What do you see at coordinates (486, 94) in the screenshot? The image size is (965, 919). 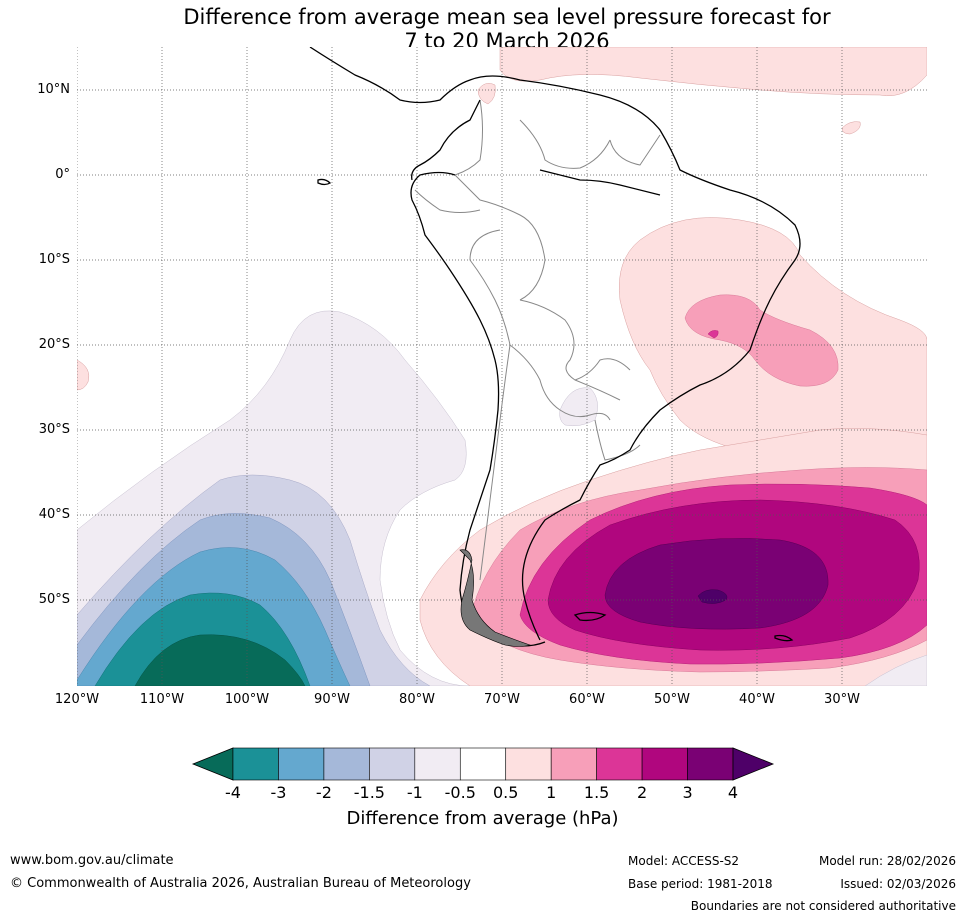 I see `contour-positive-0.5-caribbean` at bounding box center [486, 94].